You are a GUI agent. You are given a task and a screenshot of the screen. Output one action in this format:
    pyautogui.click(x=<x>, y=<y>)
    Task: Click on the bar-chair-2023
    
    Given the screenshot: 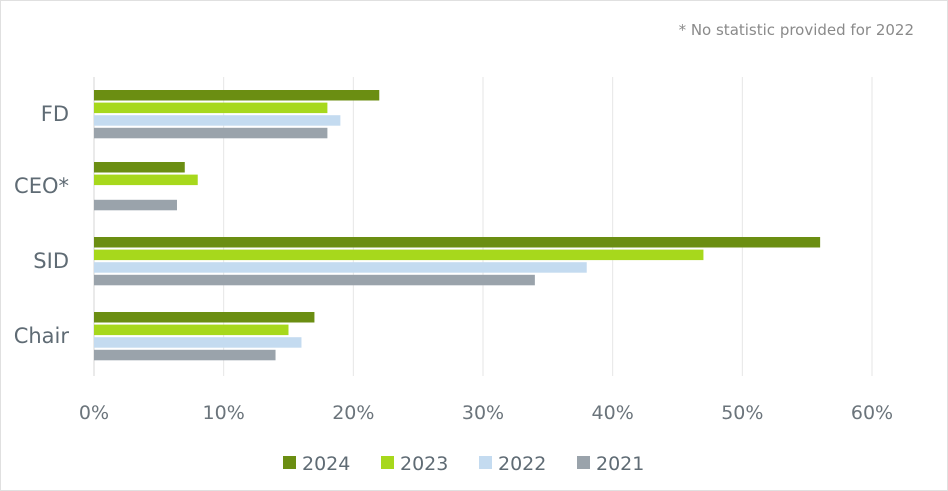 What is the action you would take?
    pyautogui.click(x=191, y=330)
    